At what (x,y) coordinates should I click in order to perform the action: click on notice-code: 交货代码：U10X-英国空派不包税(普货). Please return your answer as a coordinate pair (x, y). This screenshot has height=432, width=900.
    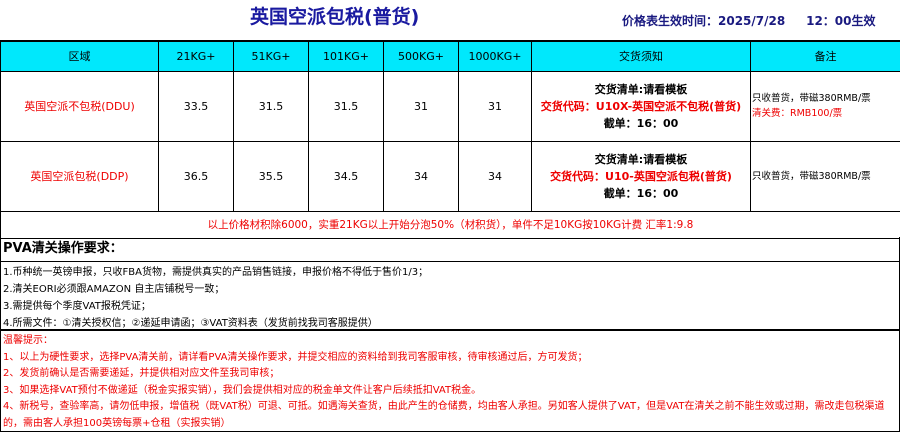
    Looking at the image, I should click on (641, 106).